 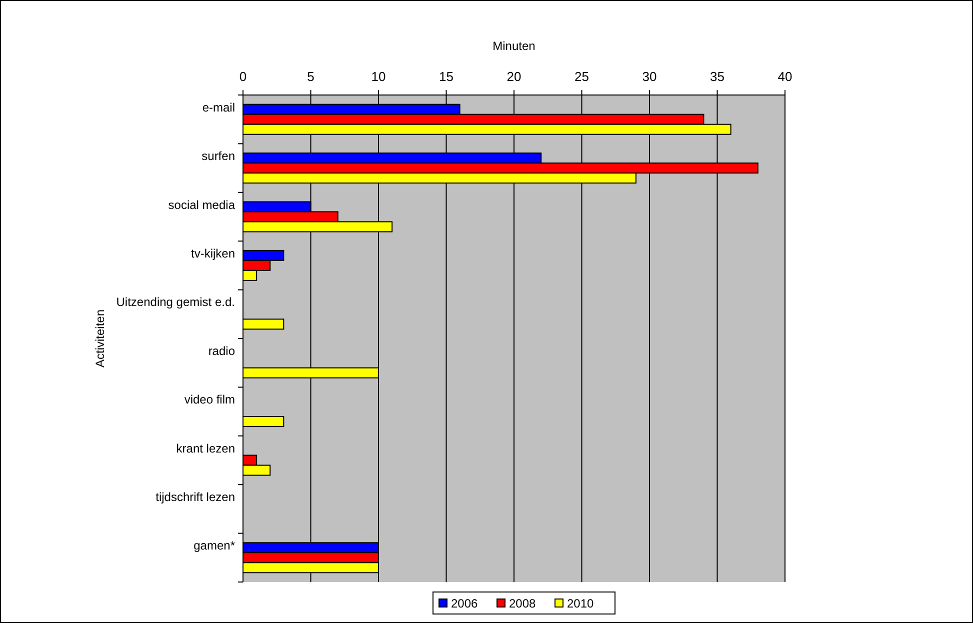 I want to click on y-tick-label: surfen, so click(x=218, y=156).